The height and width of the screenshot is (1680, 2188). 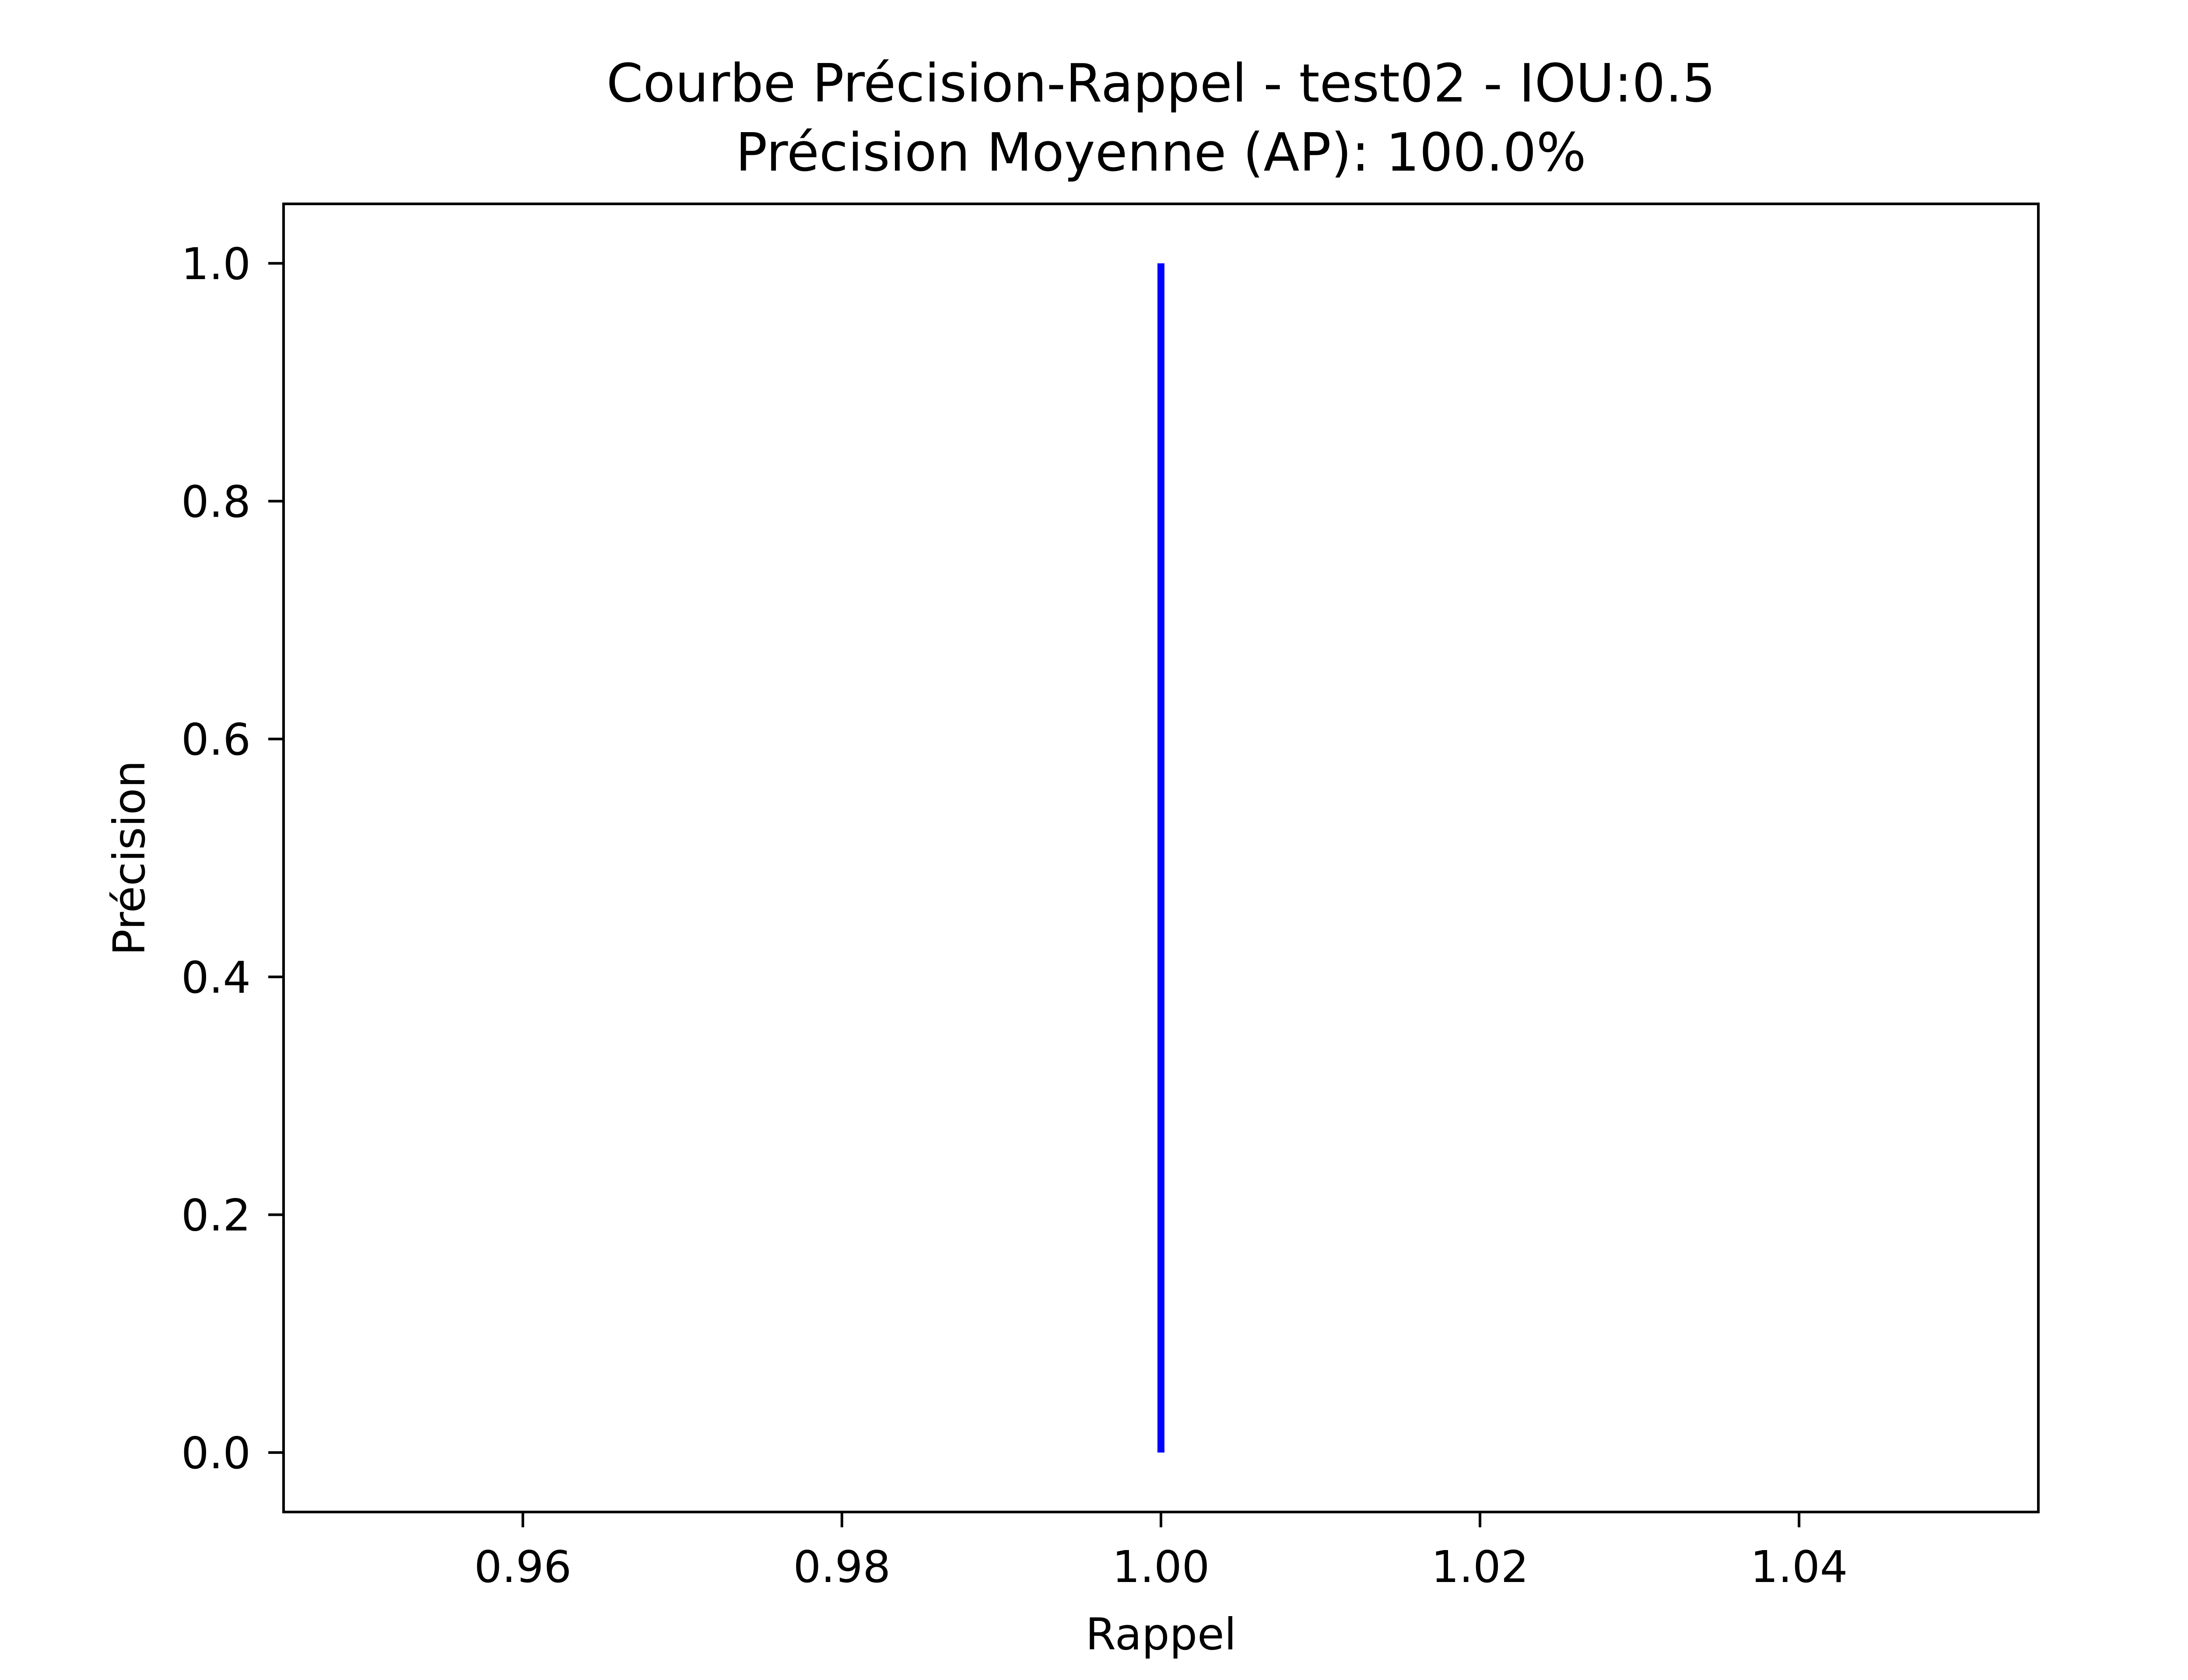 What do you see at coordinates (1480, 1566) in the screenshot?
I see `x-tick-label: 1.02` at bounding box center [1480, 1566].